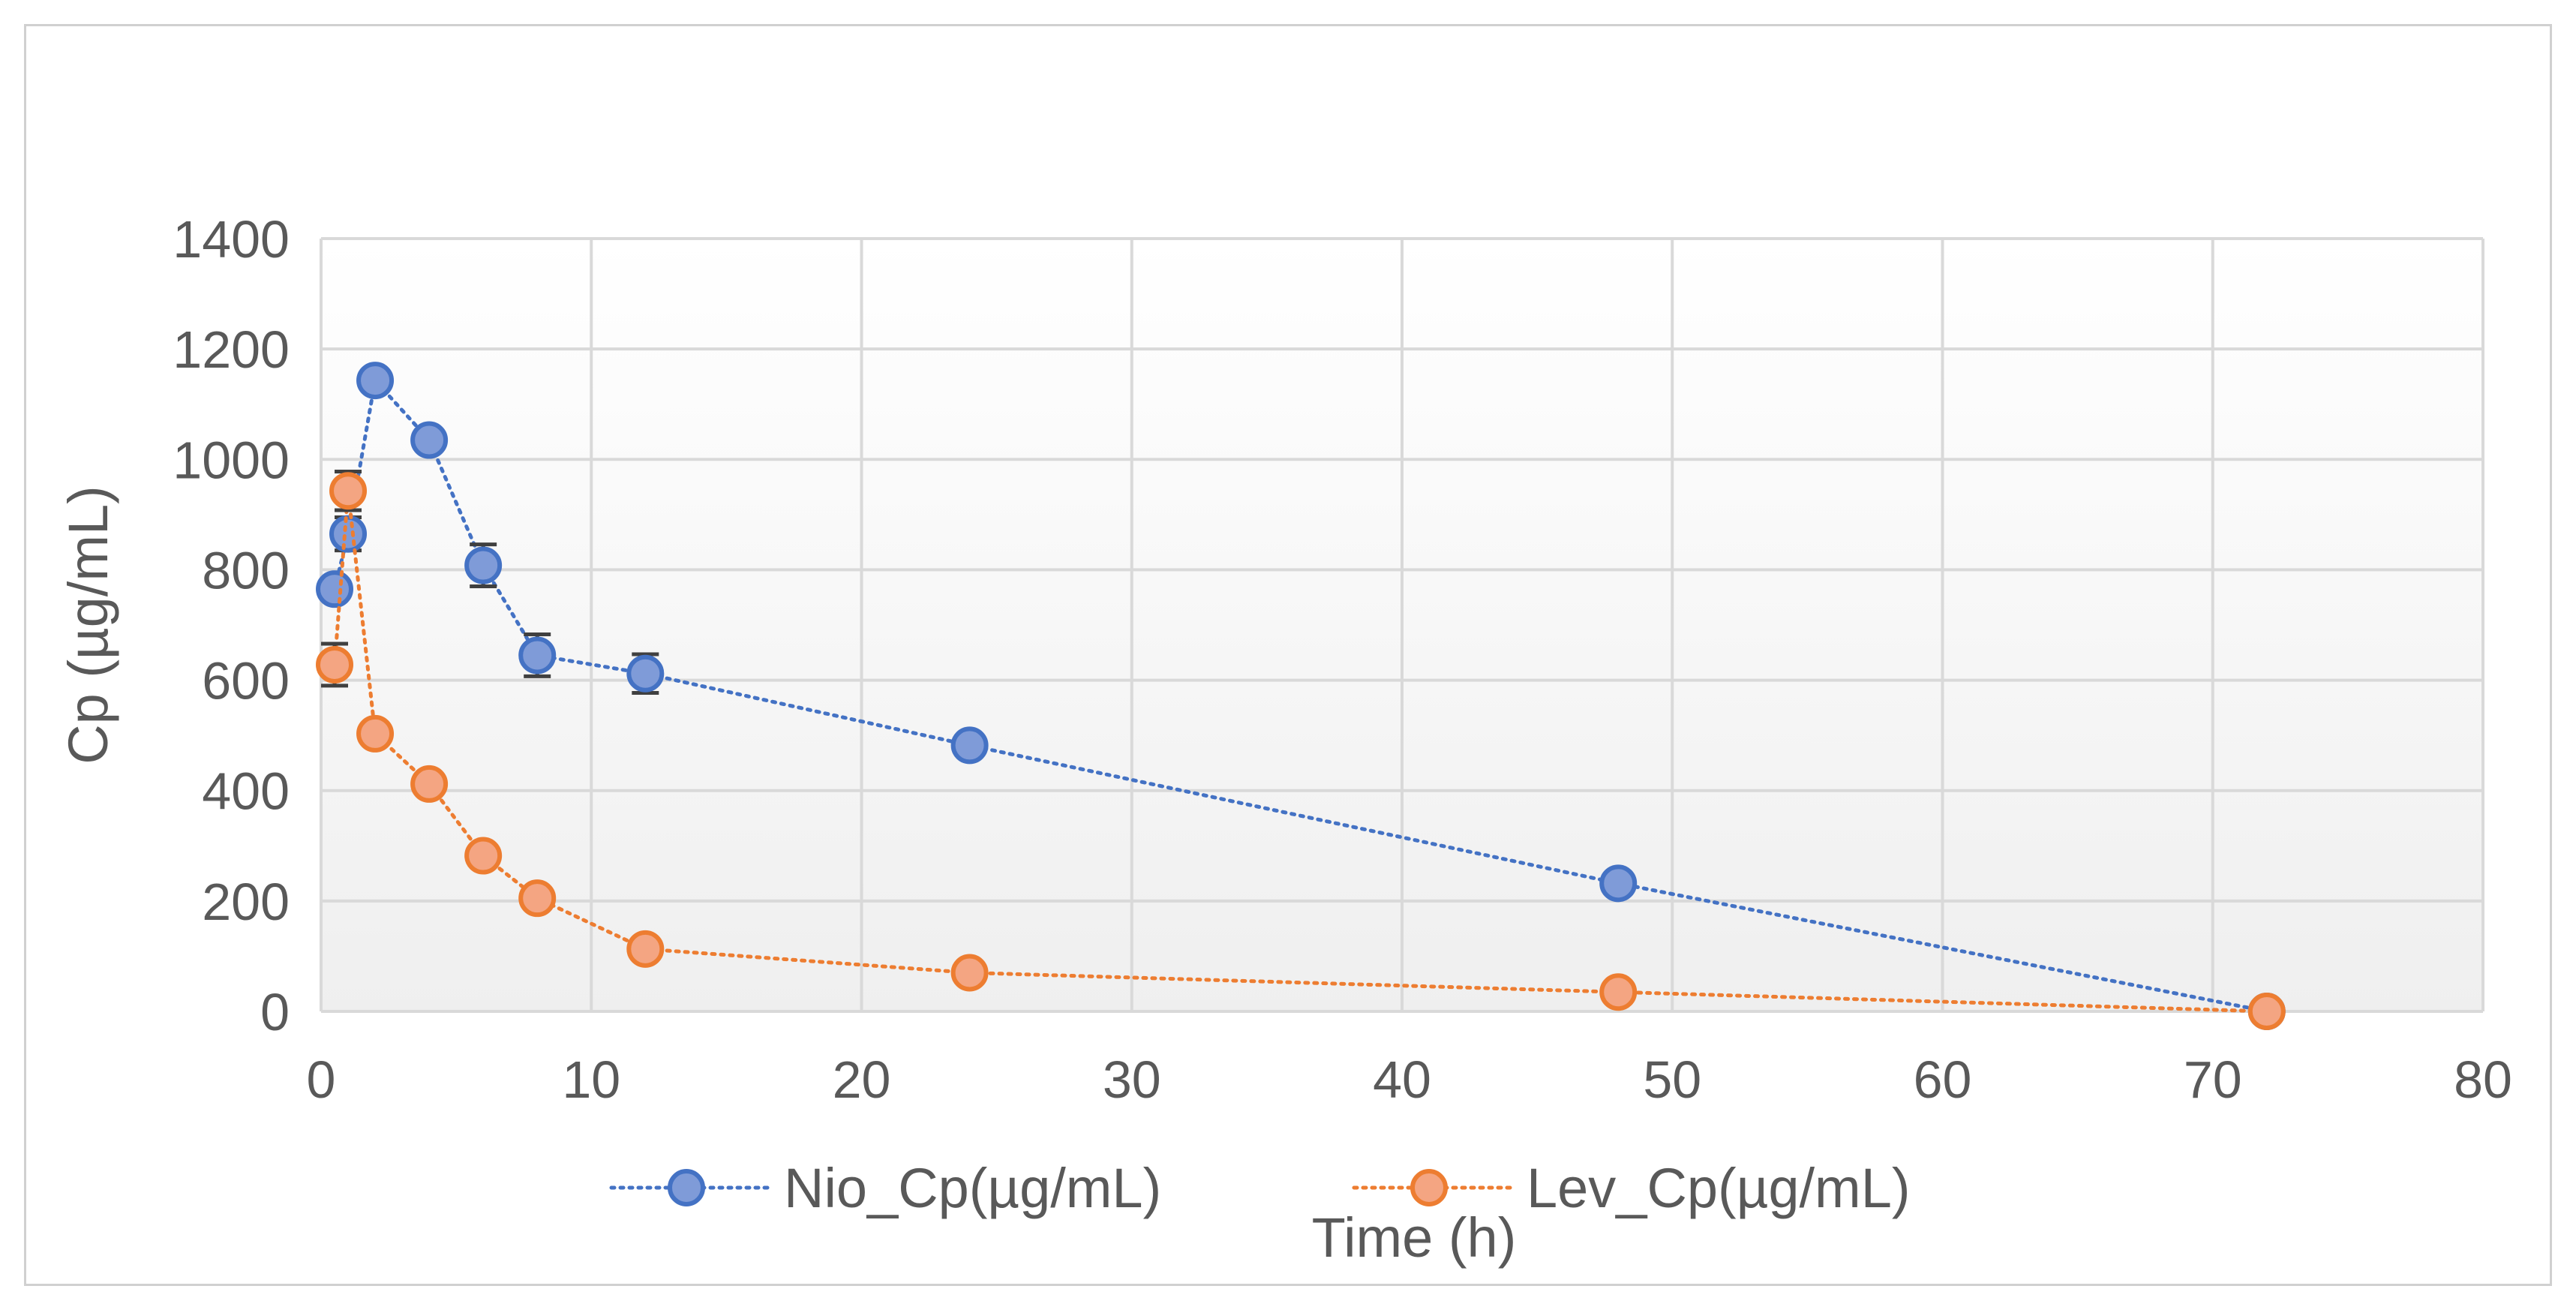  What do you see at coordinates (591, 1079) in the screenshot?
I see `x-tick-label: 10` at bounding box center [591, 1079].